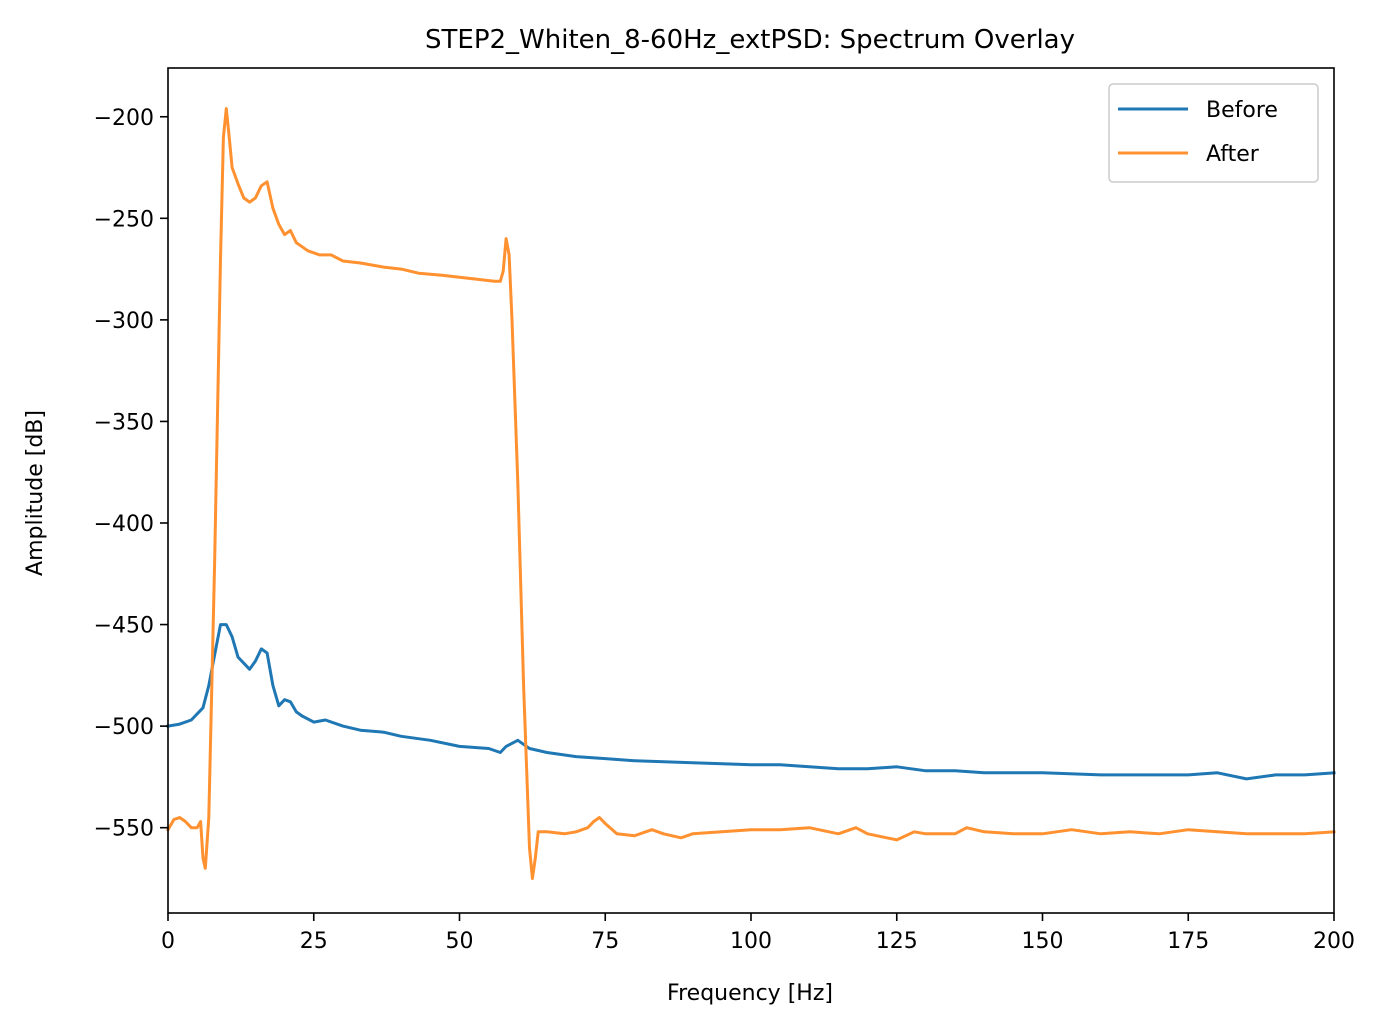 Image resolution: width=1384 pixels, height=1028 pixels. What do you see at coordinates (124, 626) in the screenshot?
I see `y-tick-label: −450` at bounding box center [124, 626].